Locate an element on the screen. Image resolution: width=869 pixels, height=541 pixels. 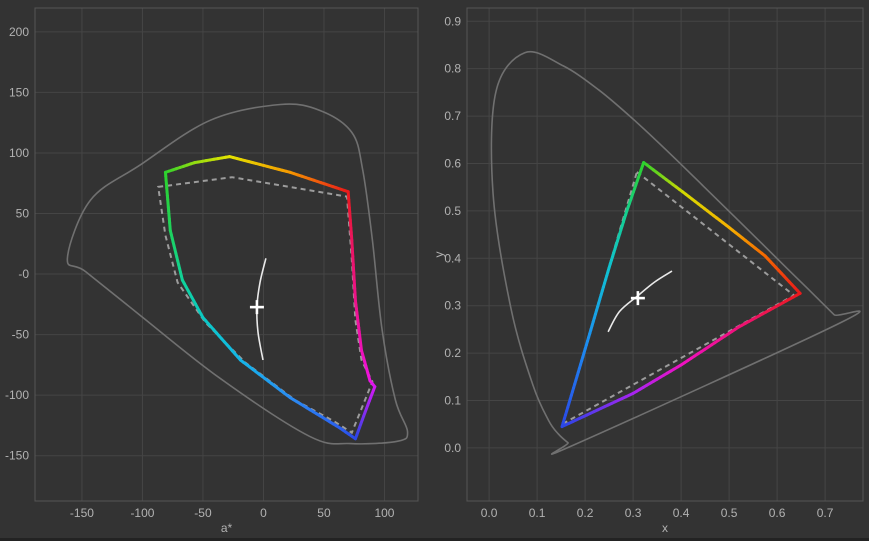
y-tick-label: 0.8 is located at coordinates (452, 69).